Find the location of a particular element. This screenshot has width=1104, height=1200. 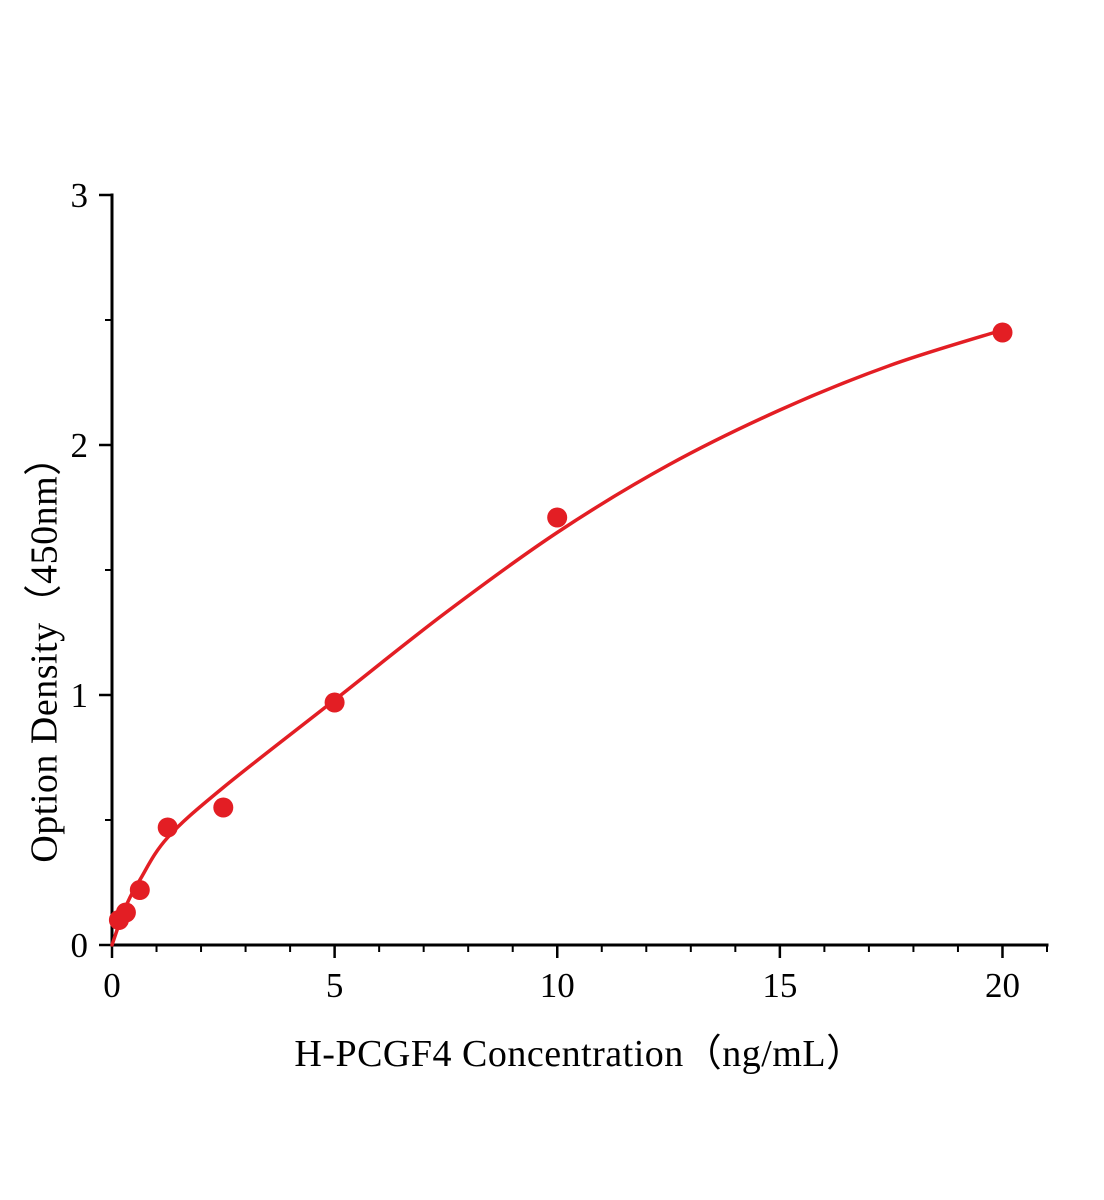

x-tick-label: 5 is located at coordinates (335, 985).